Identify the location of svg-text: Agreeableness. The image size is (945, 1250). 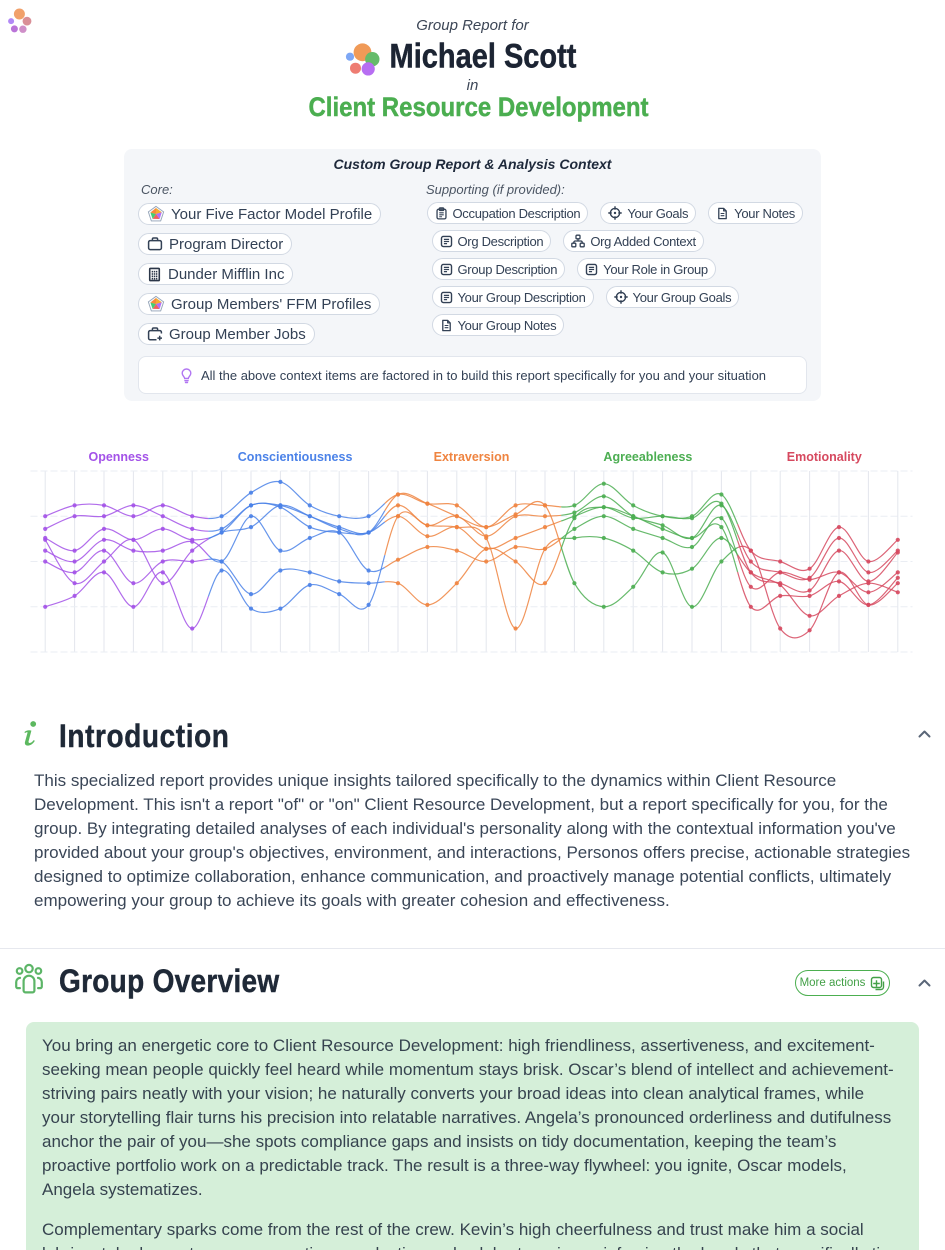
(647, 457).